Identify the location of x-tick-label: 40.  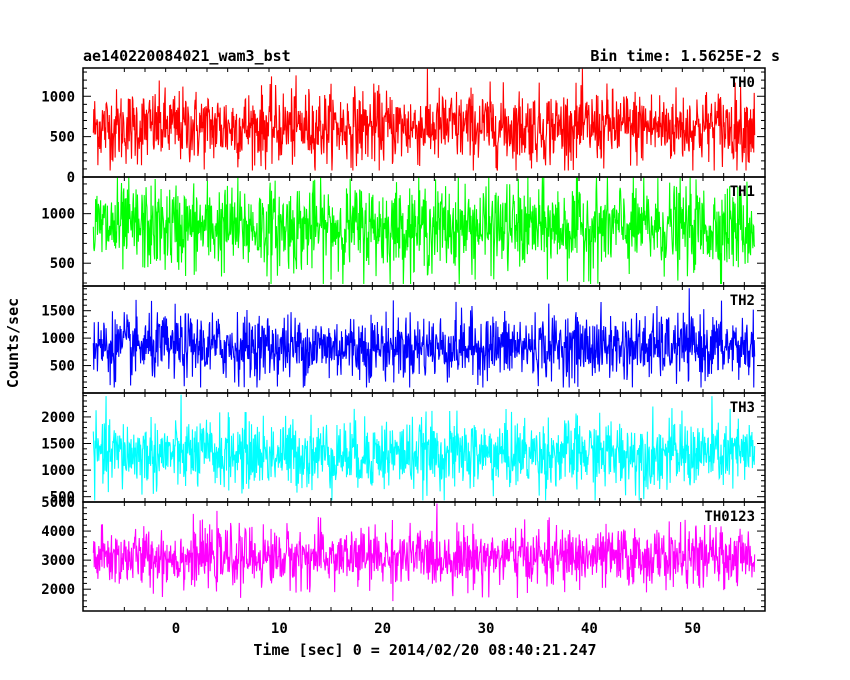
(589, 629).